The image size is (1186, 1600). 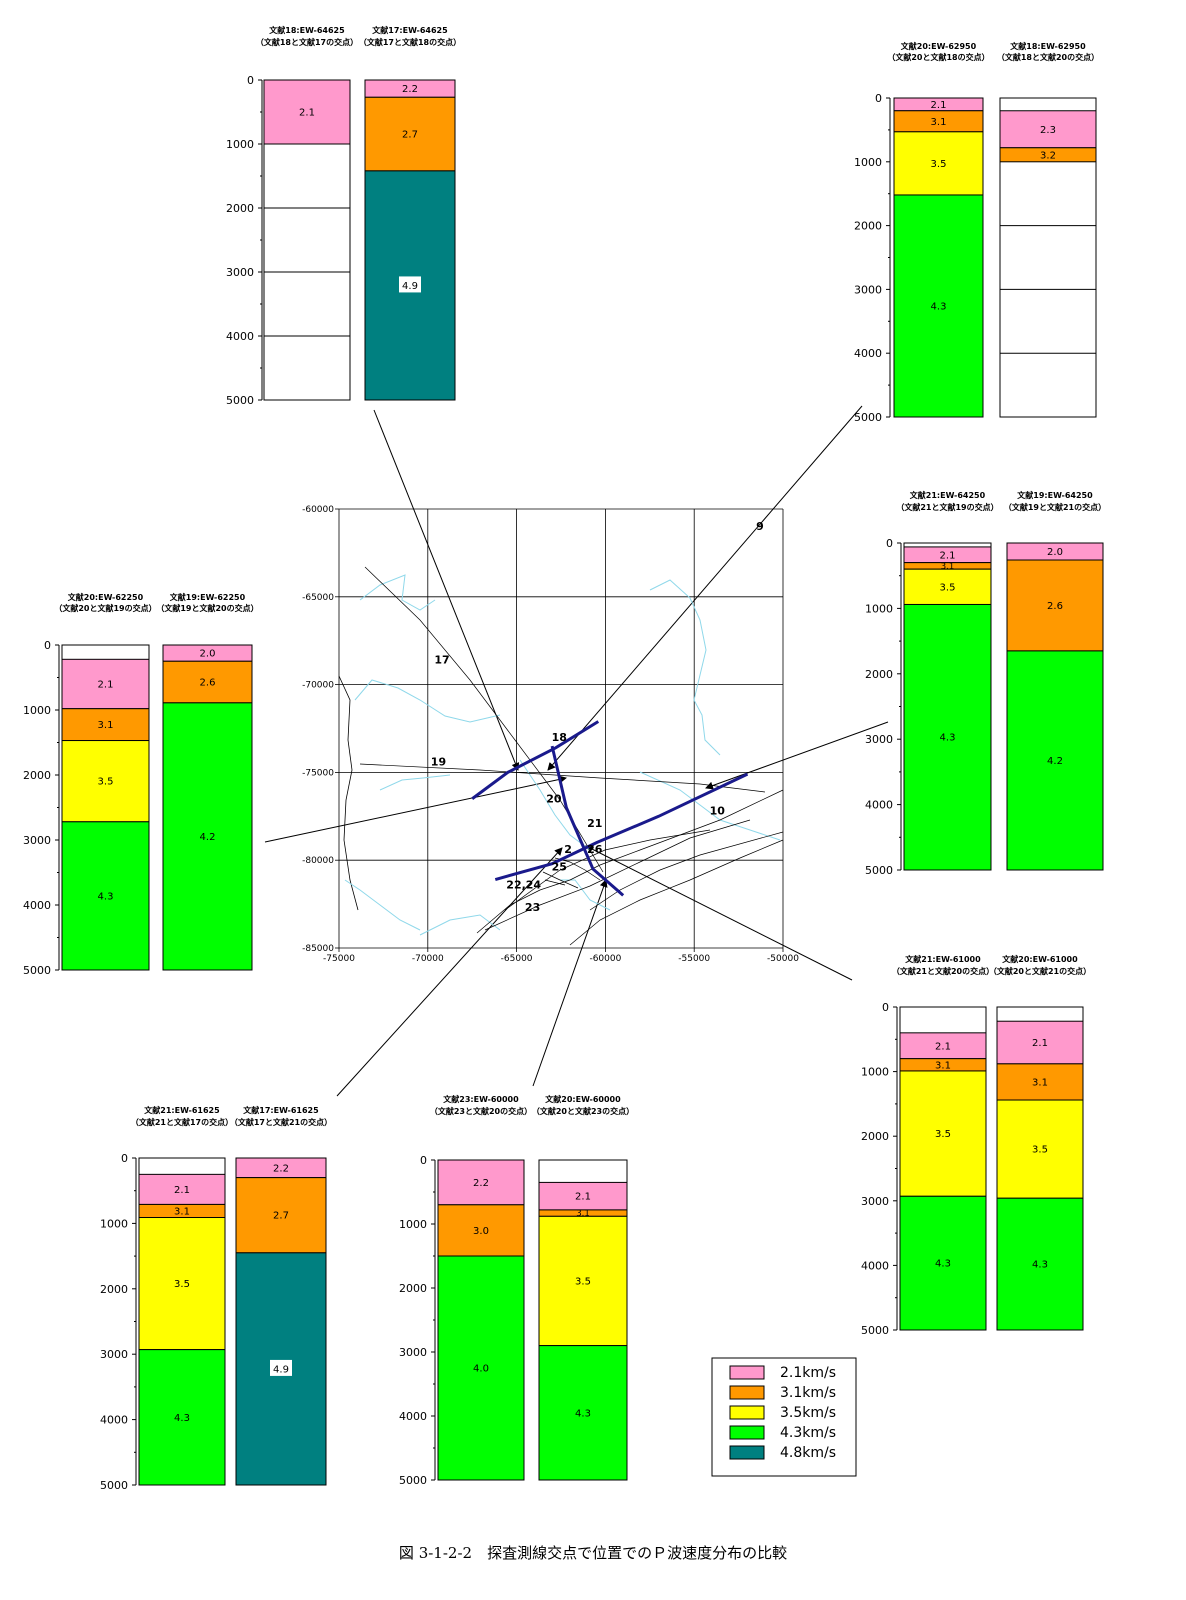 I want to click on velocity-value-label: 3.1, so click(x=583, y=1214).